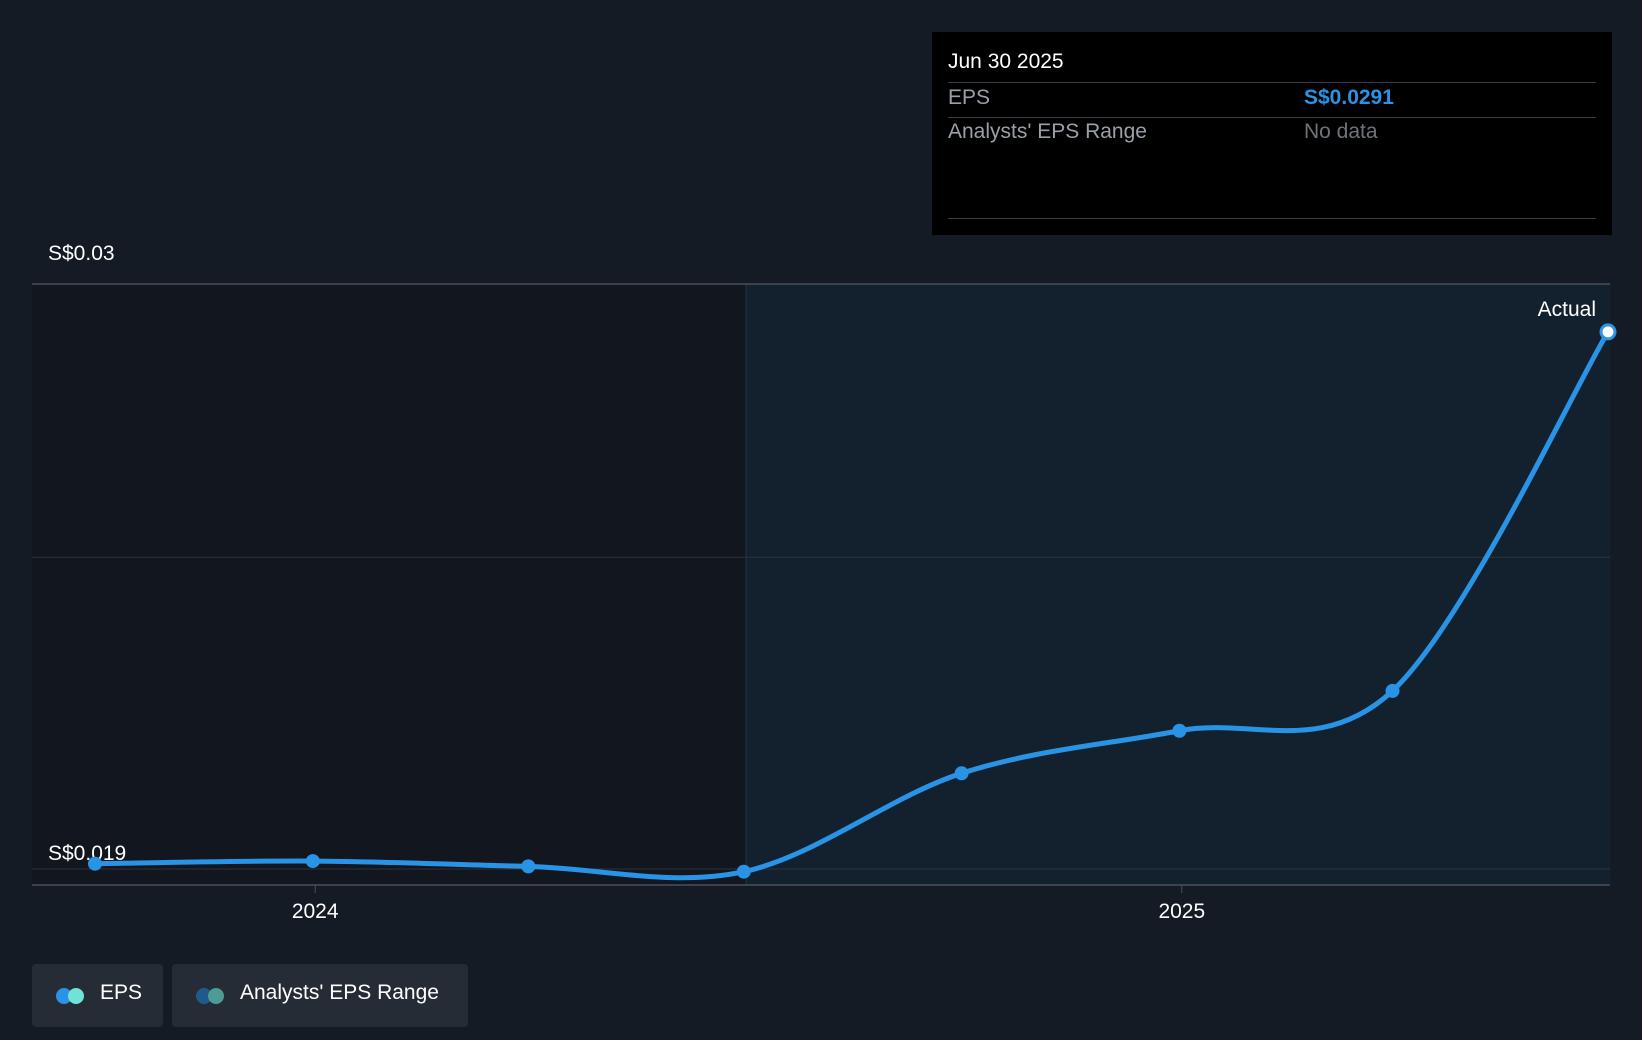 This screenshot has width=1642, height=1040. Describe the element at coordinates (76, 996) in the screenshot. I see `eps-dots-icon` at that location.